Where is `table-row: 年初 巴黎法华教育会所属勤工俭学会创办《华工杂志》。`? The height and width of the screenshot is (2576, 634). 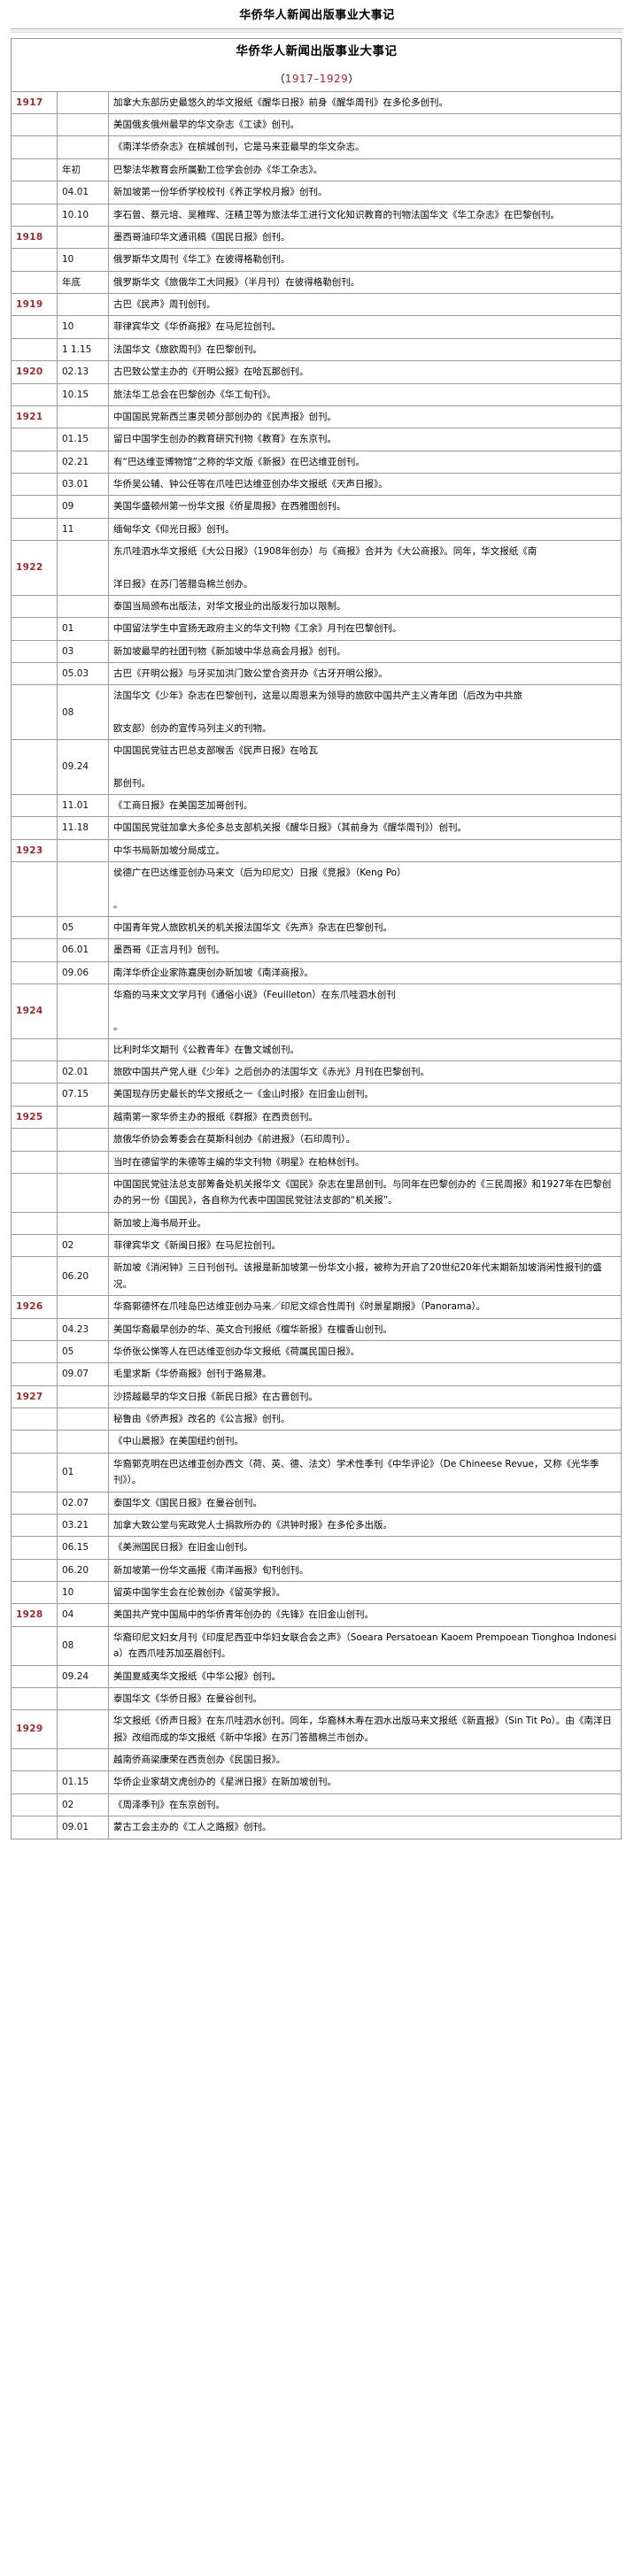
table-row: 年初 巴黎法华教育会所属勤工俭学会创办《华工杂志》。 is located at coordinates (317, 170).